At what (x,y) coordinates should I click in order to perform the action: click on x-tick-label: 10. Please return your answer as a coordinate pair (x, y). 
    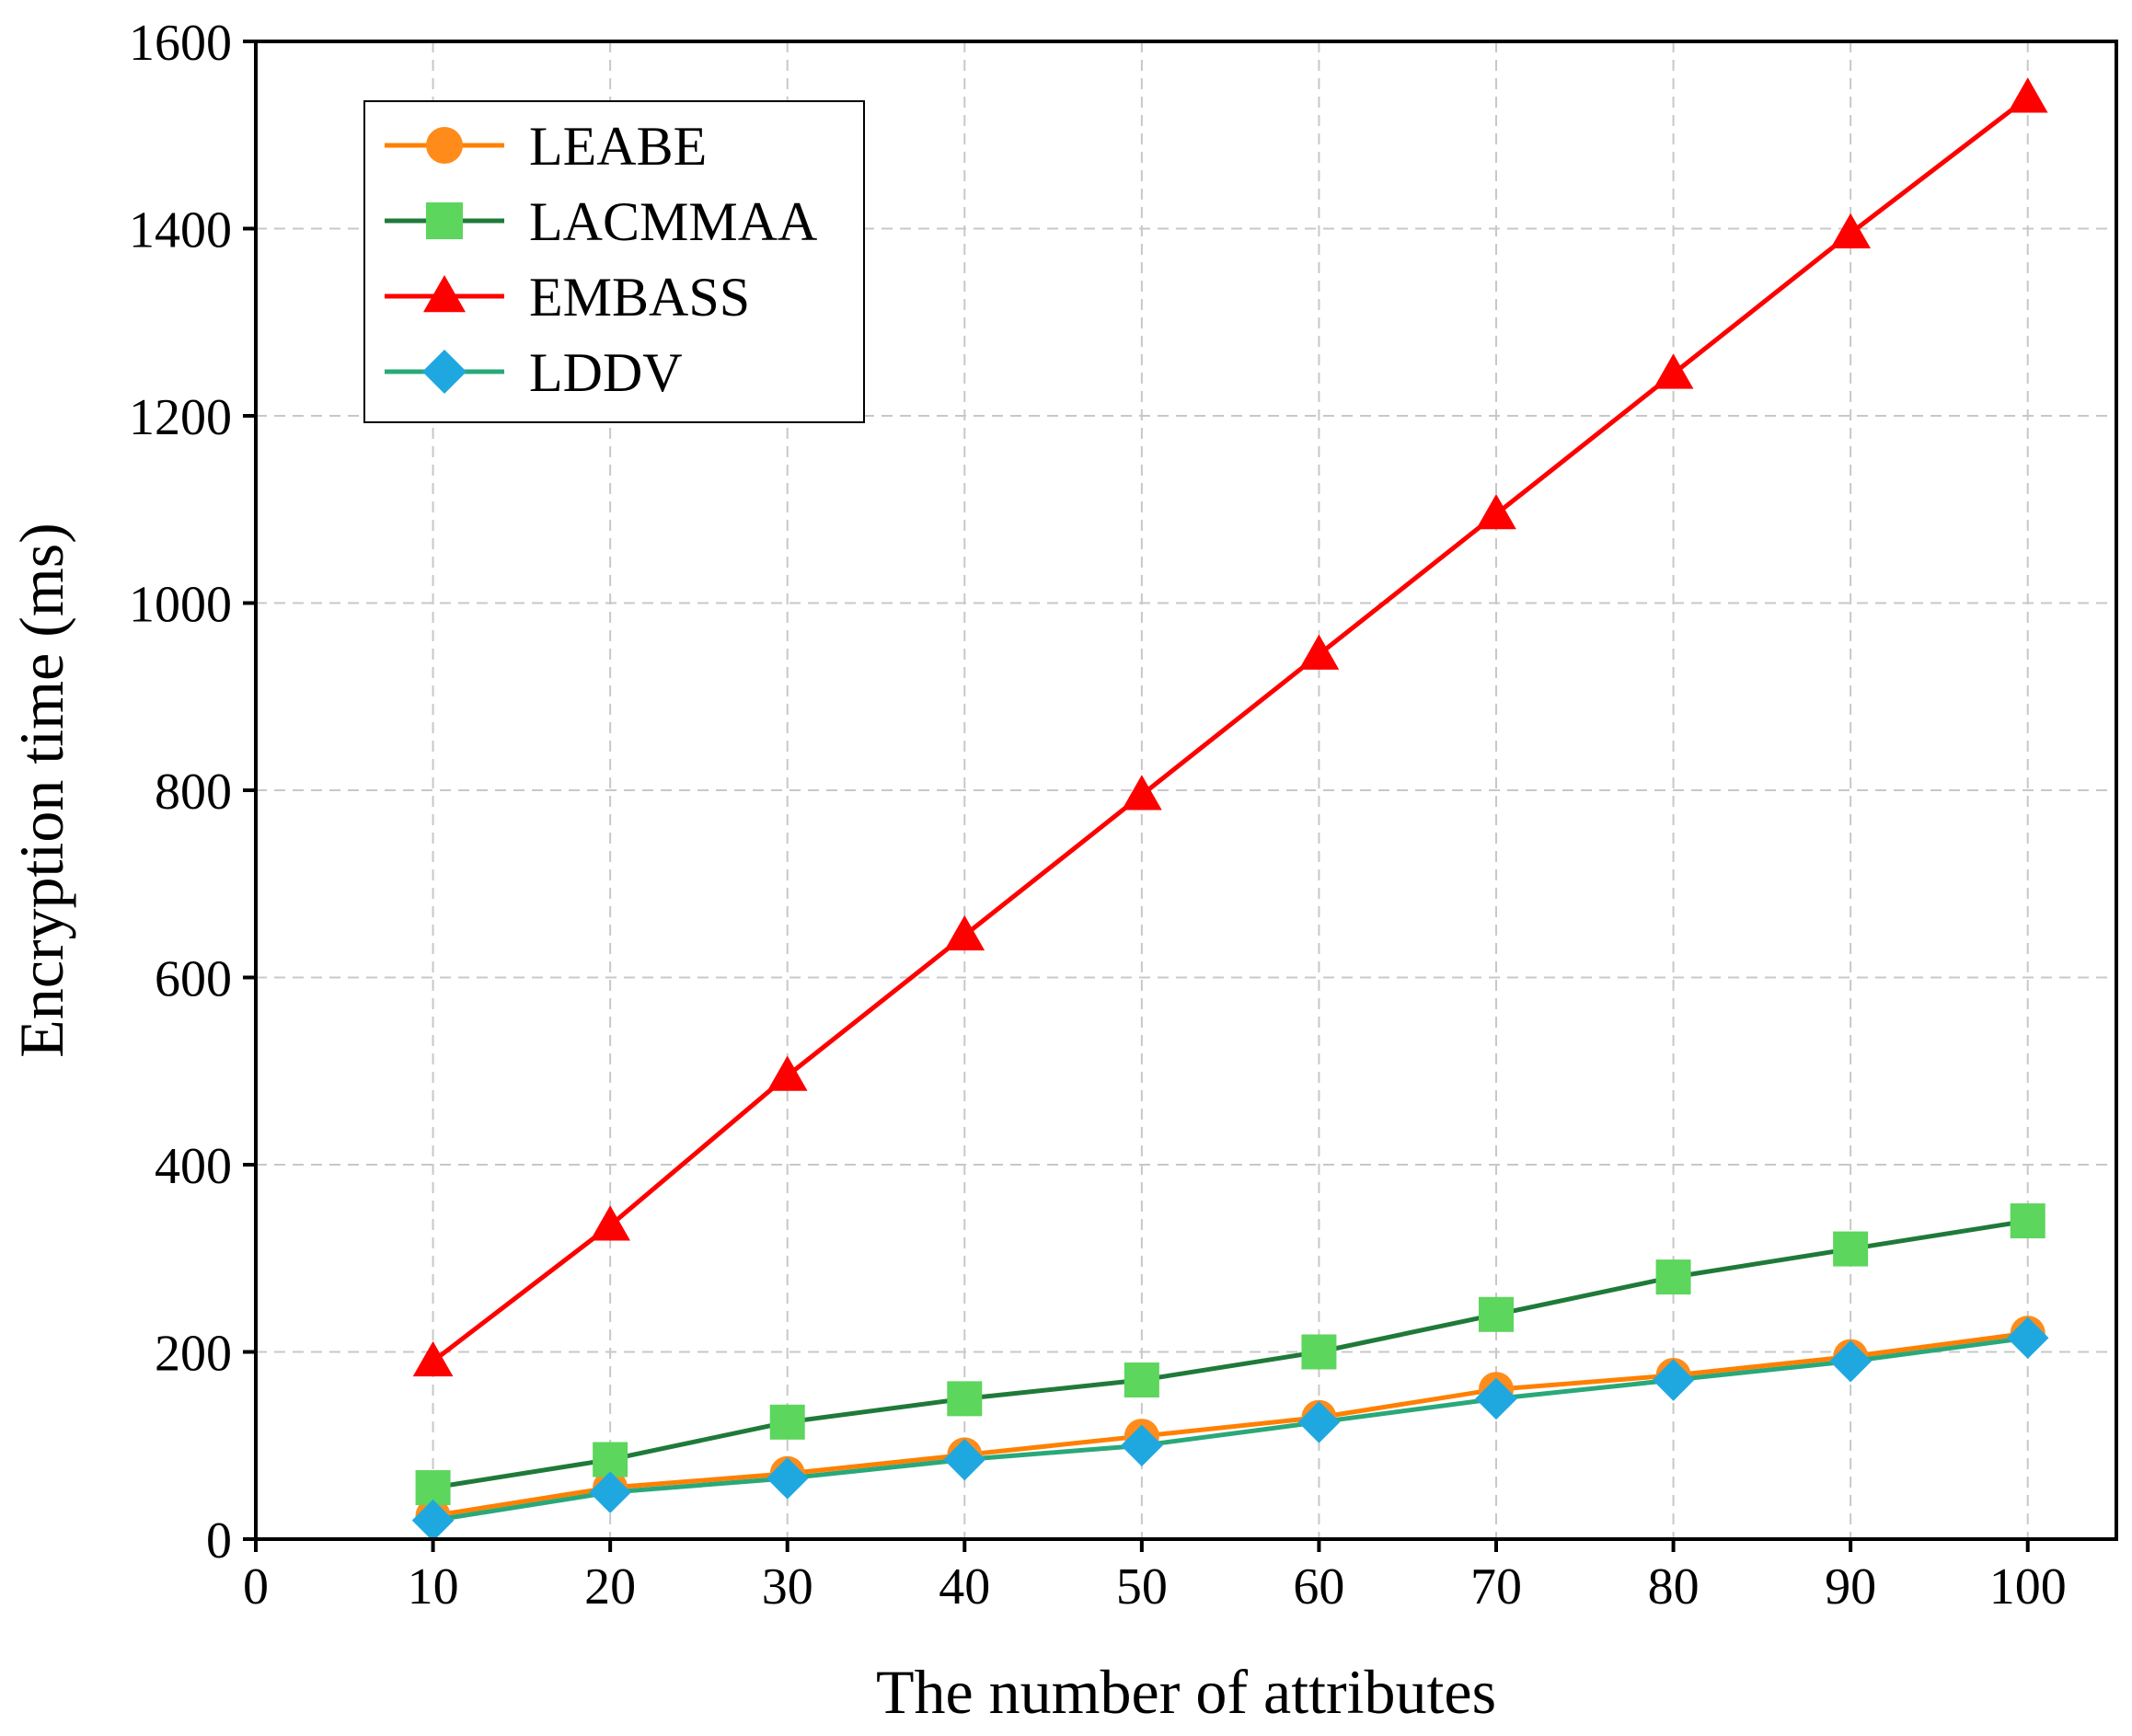
    Looking at the image, I should click on (433, 1586).